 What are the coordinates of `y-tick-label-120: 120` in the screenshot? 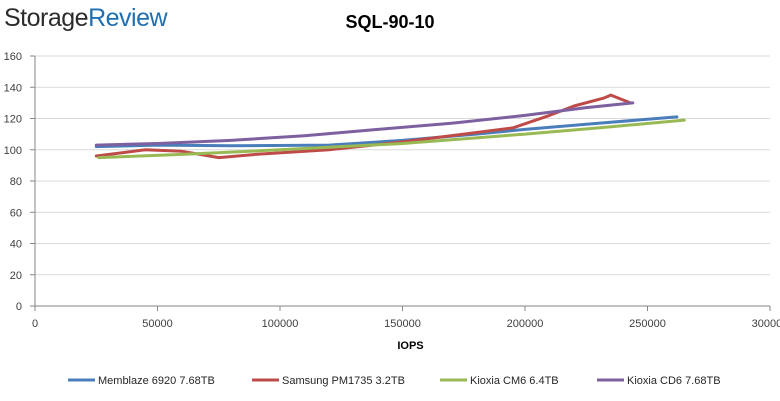 It's located at (13, 120).